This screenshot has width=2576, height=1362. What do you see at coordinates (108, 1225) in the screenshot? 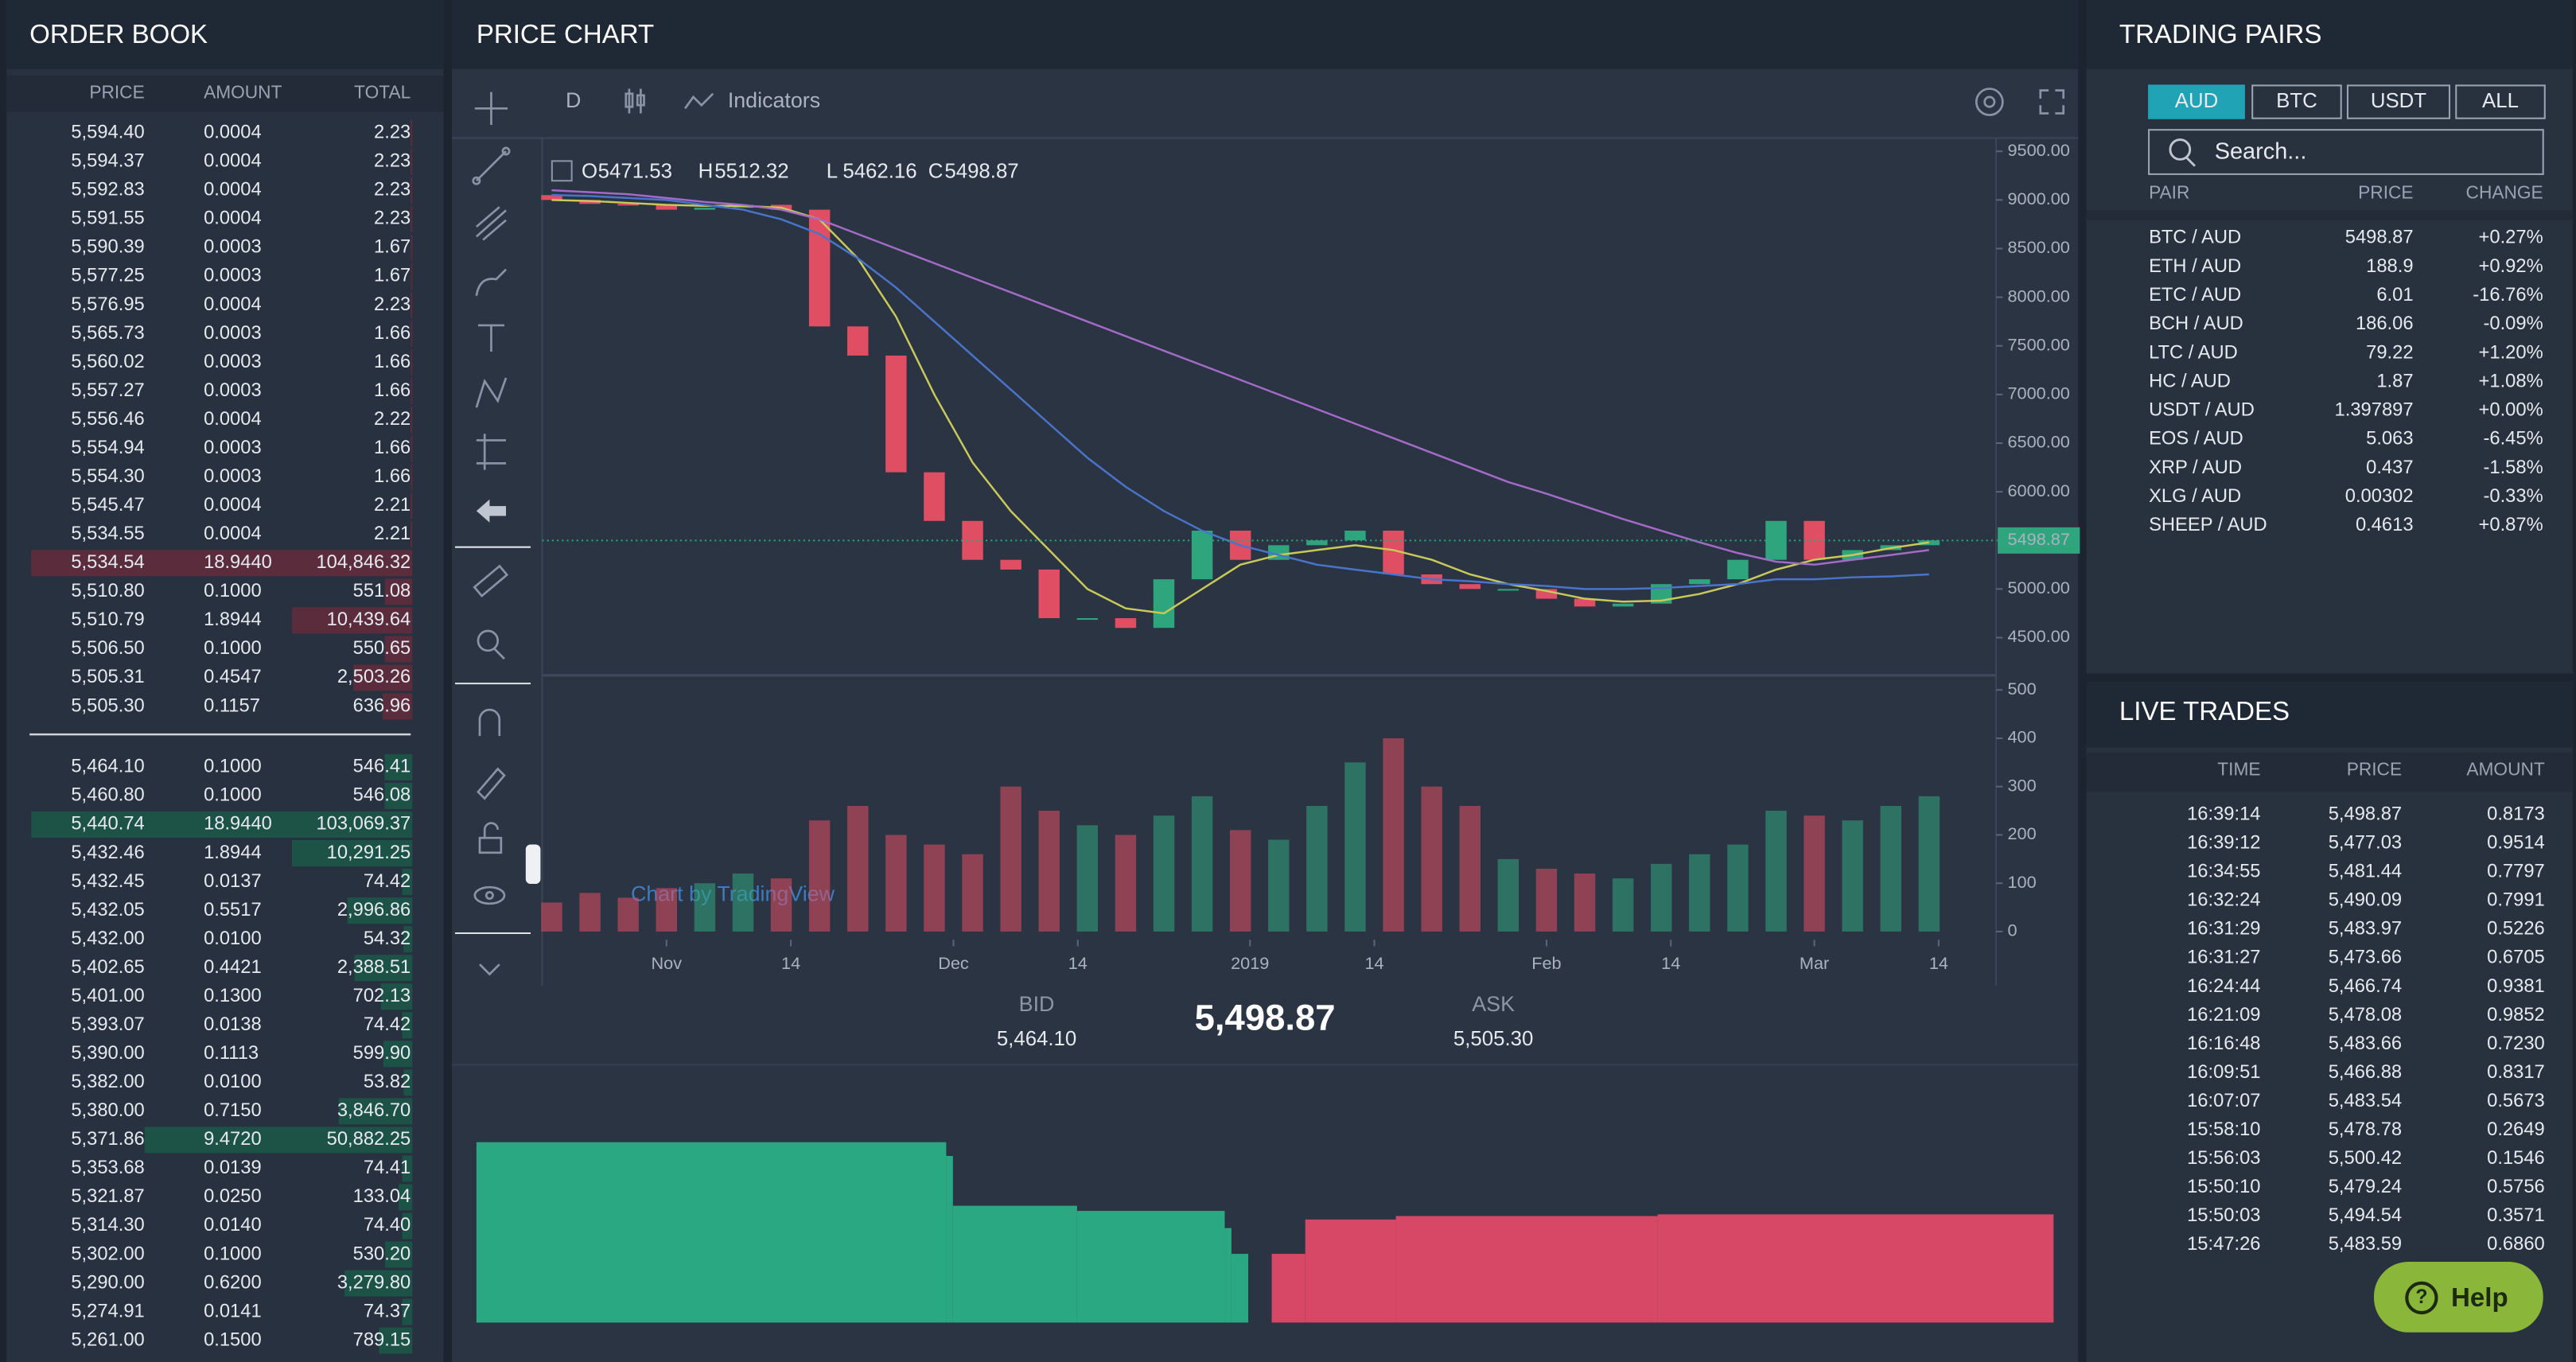
I see `order-price: 5,314.30` at bounding box center [108, 1225].